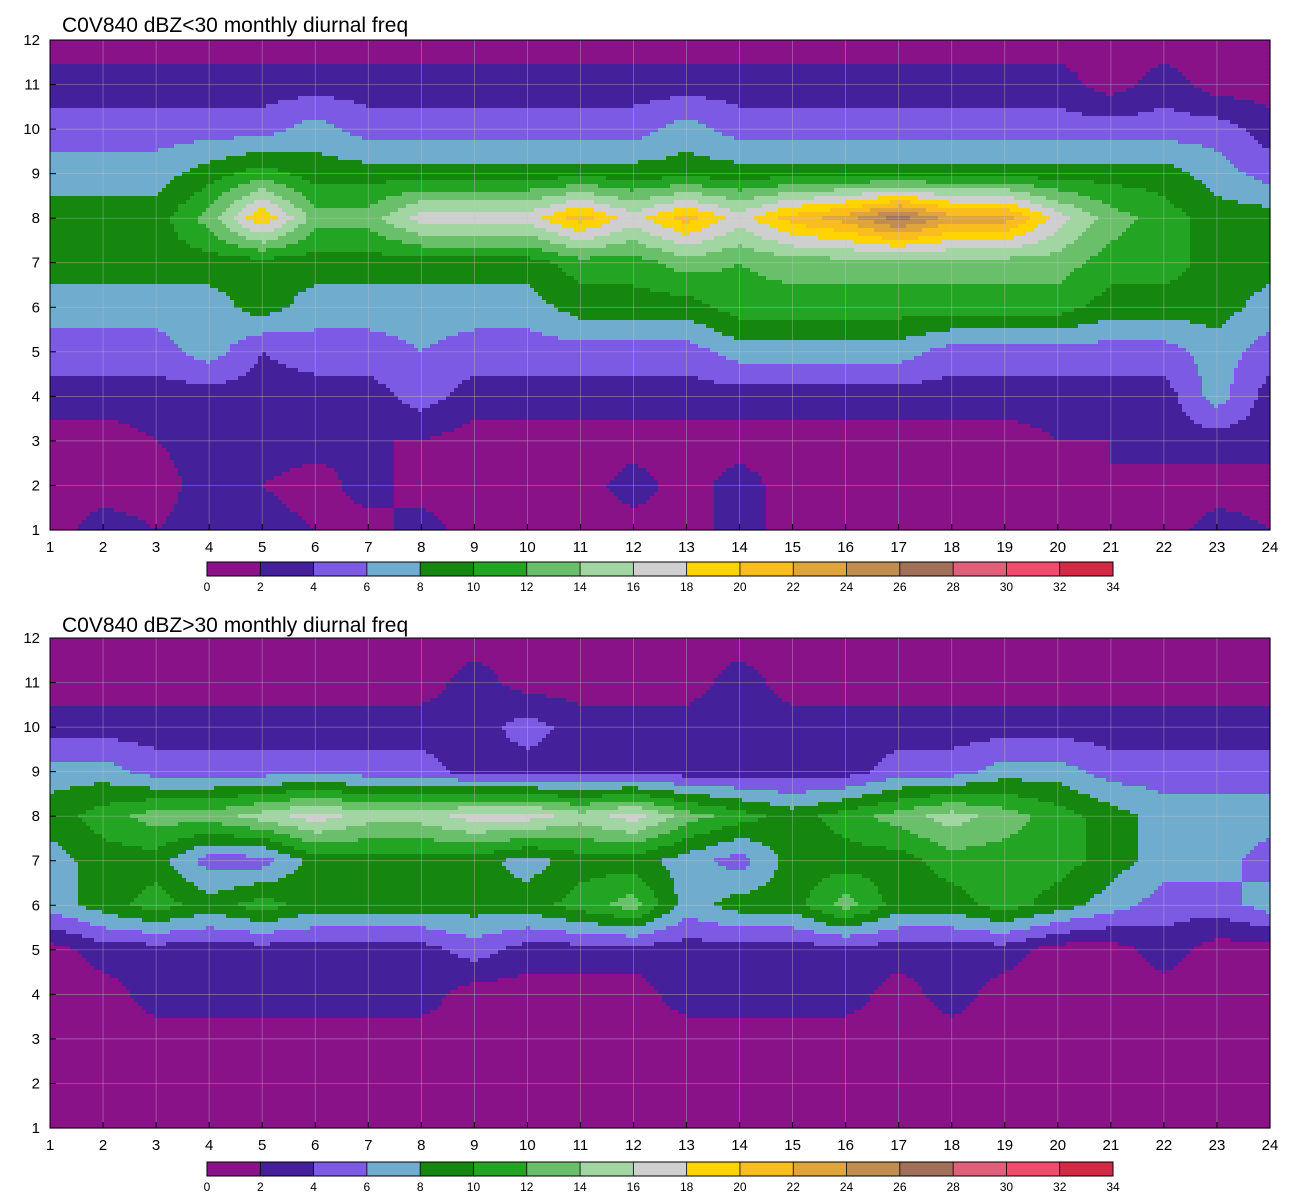 This screenshot has width=1300, height=1200. Describe the element at coordinates (1164, 1145) in the screenshot. I see `x-tick-label: 22` at that location.